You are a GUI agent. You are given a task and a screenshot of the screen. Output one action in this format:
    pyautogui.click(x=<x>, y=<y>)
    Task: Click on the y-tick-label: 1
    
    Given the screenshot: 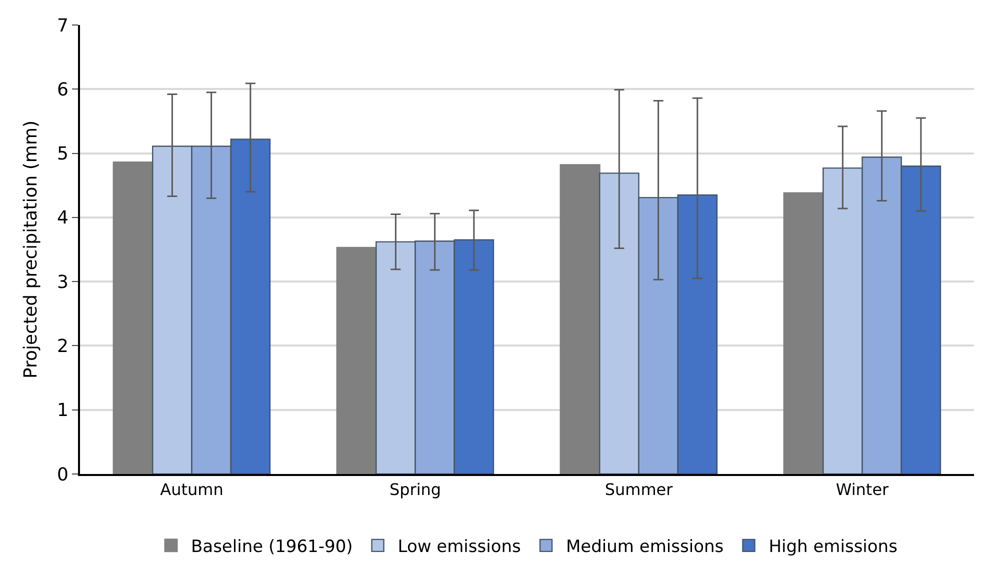 What is the action you would take?
    pyautogui.click(x=62, y=411)
    